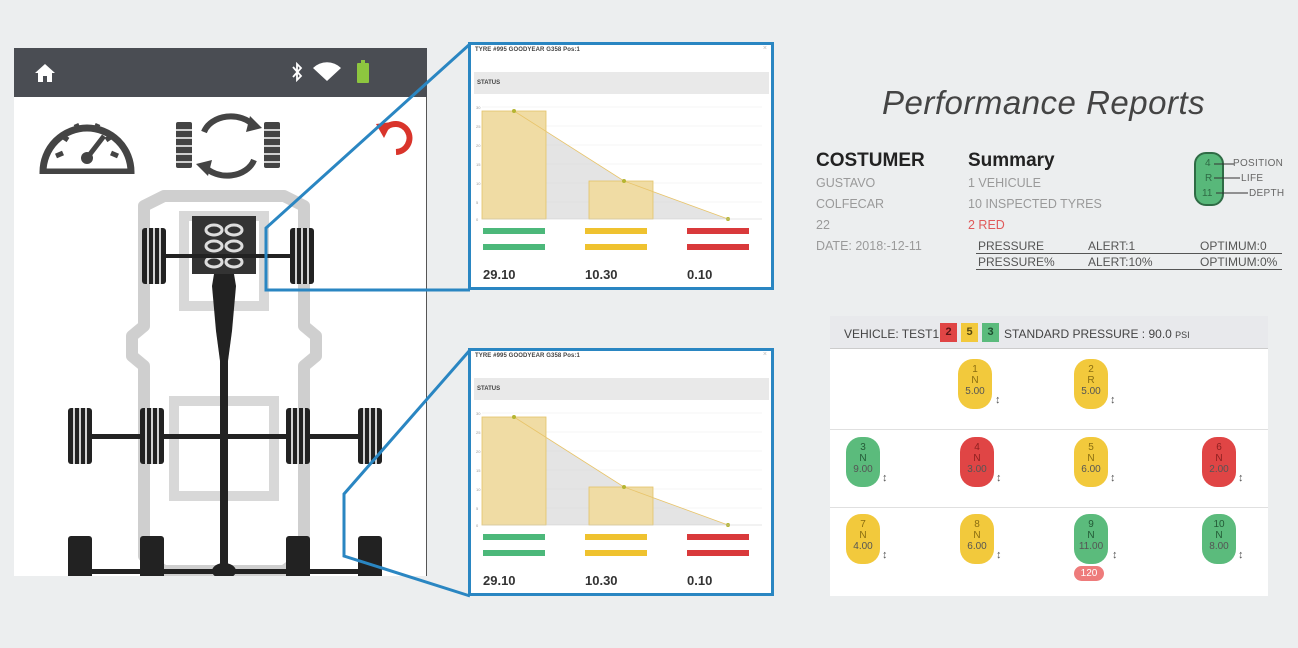  What do you see at coordinates (1219, 469) in the screenshot?
I see `tyre-depth: 2.00` at bounding box center [1219, 469].